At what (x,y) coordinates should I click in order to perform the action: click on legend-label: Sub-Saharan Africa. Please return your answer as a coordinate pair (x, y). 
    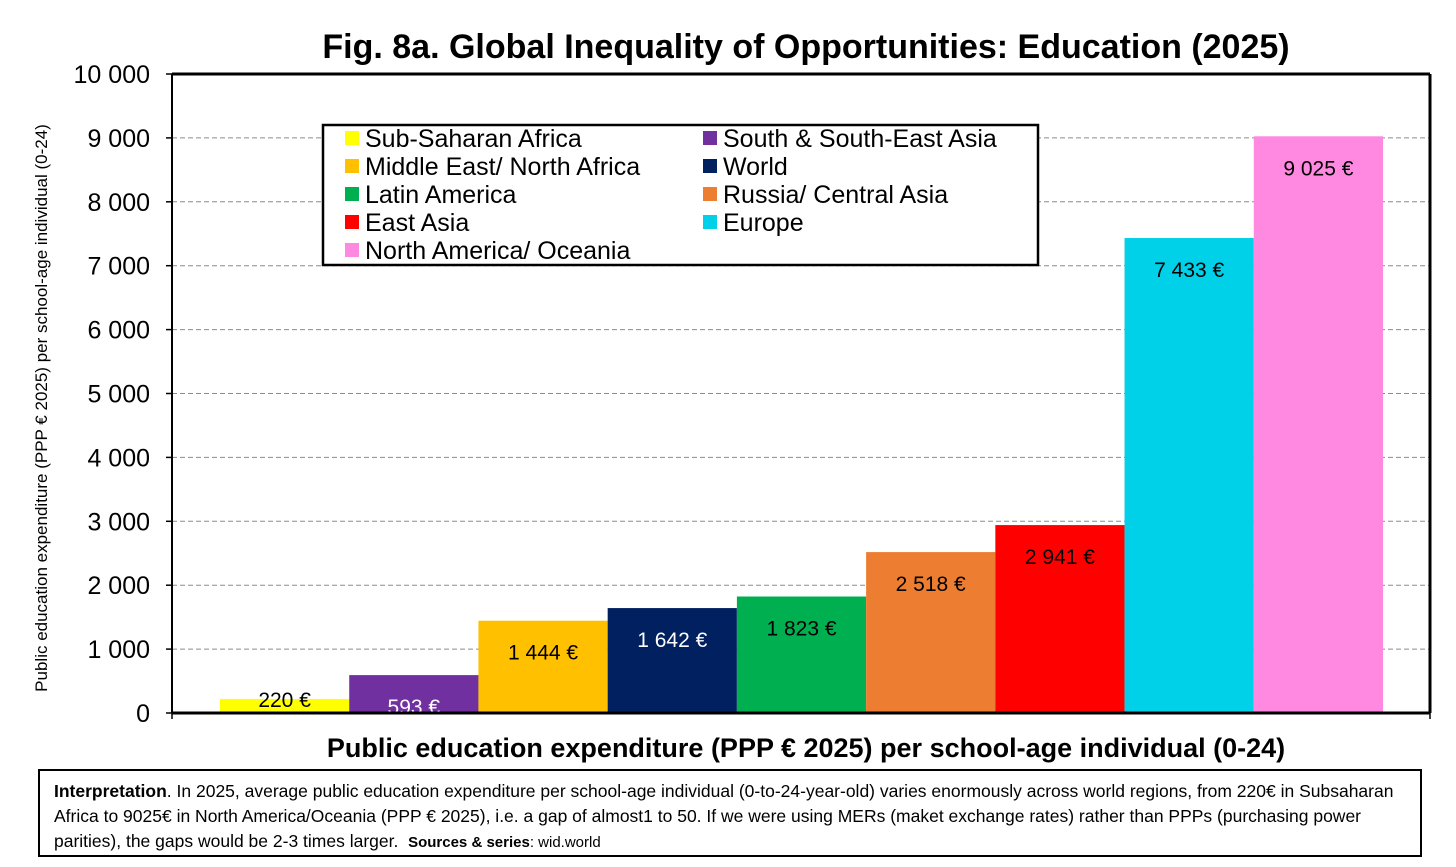
    Looking at the image, I should click on (473, 139).